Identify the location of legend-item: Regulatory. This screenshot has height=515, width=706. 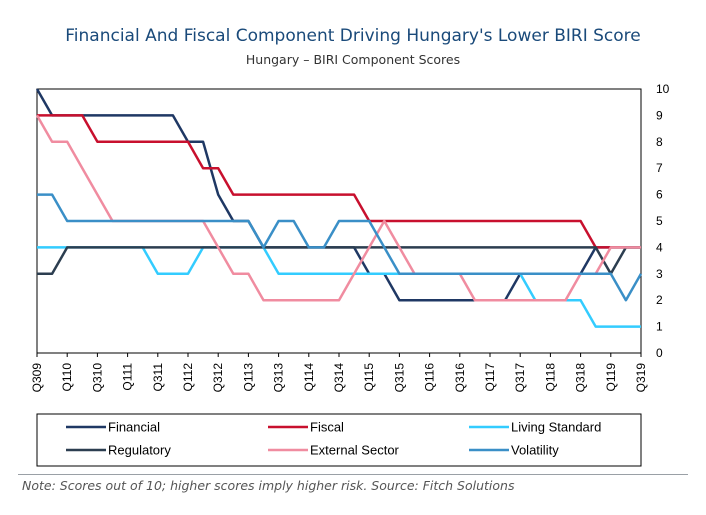
(118, 450).